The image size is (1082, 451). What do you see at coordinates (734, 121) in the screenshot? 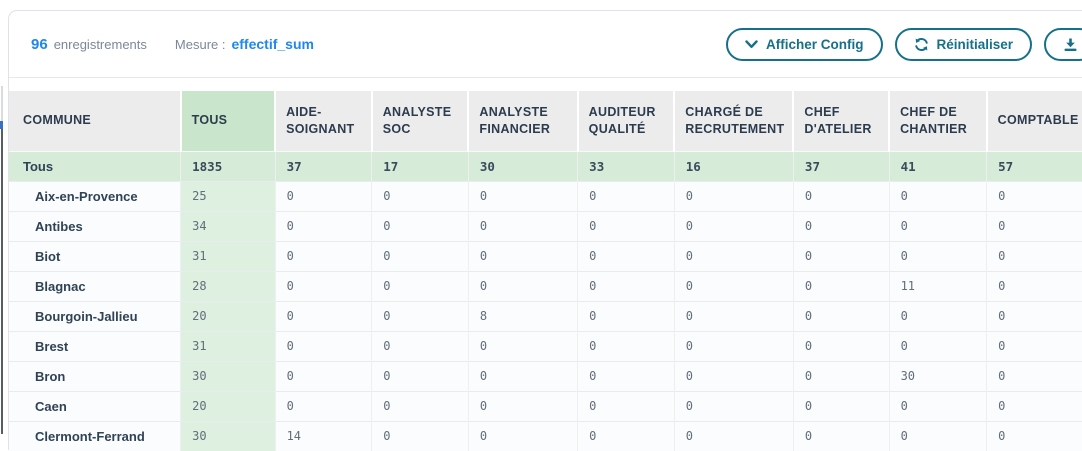
I see `column-header-charg-de-recrutement: CHARGÉ DE RECRUTEMENT` at bounding box center [734, 121].